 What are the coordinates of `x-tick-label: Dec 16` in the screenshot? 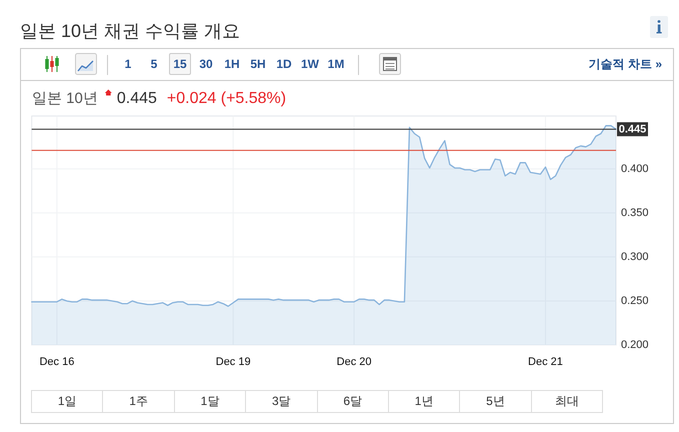 It's located at (56, 362).